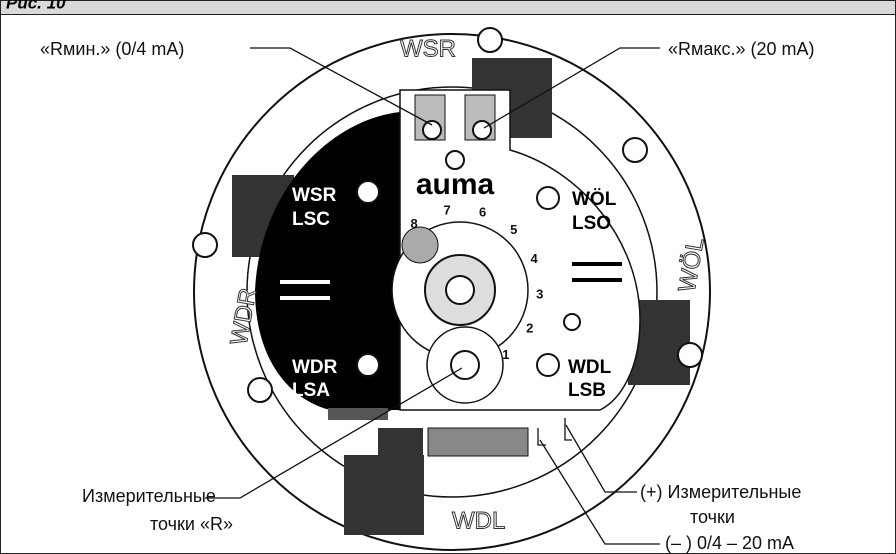 The width and height of the screenshot is (896, 554). What do you see at coordinates (384, 495) in the screenshot?
I see `bracket` at bounding box center [384, 495].